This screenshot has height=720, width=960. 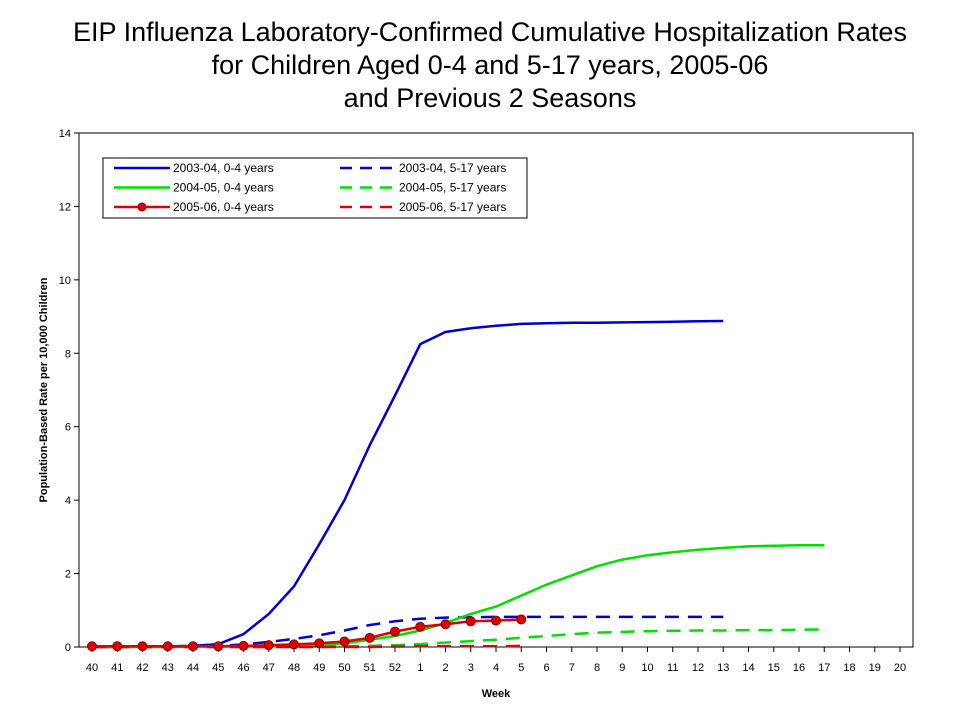 What do you see at coordinates (294, 668) in the screenshot?
I see `x-tick-label: 48` at bounding box center [294, 668].